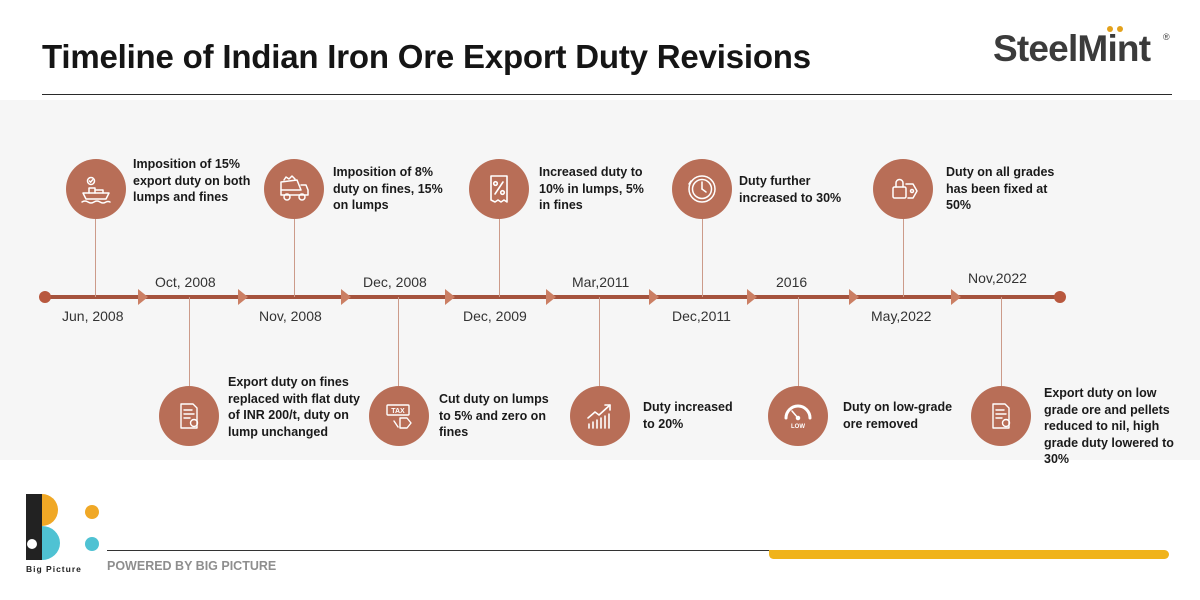  What do you see at coordinates (792, 282) in the screenshot?
I see `event-date: 2016` at bounding box center [792, 282].